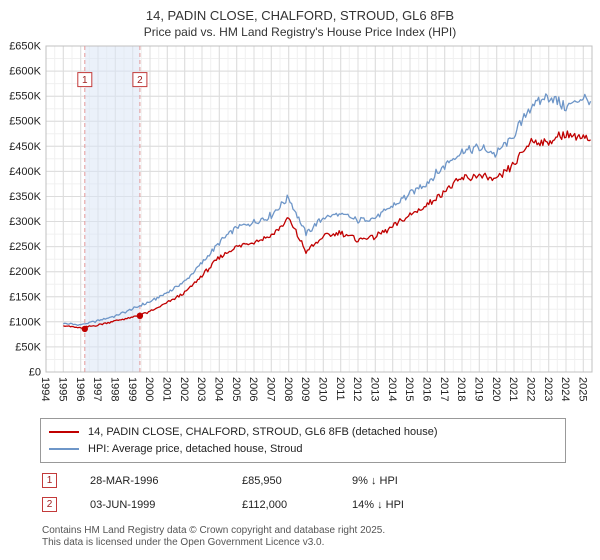  I want to click on svg-text: 2012, so click(357, 389).